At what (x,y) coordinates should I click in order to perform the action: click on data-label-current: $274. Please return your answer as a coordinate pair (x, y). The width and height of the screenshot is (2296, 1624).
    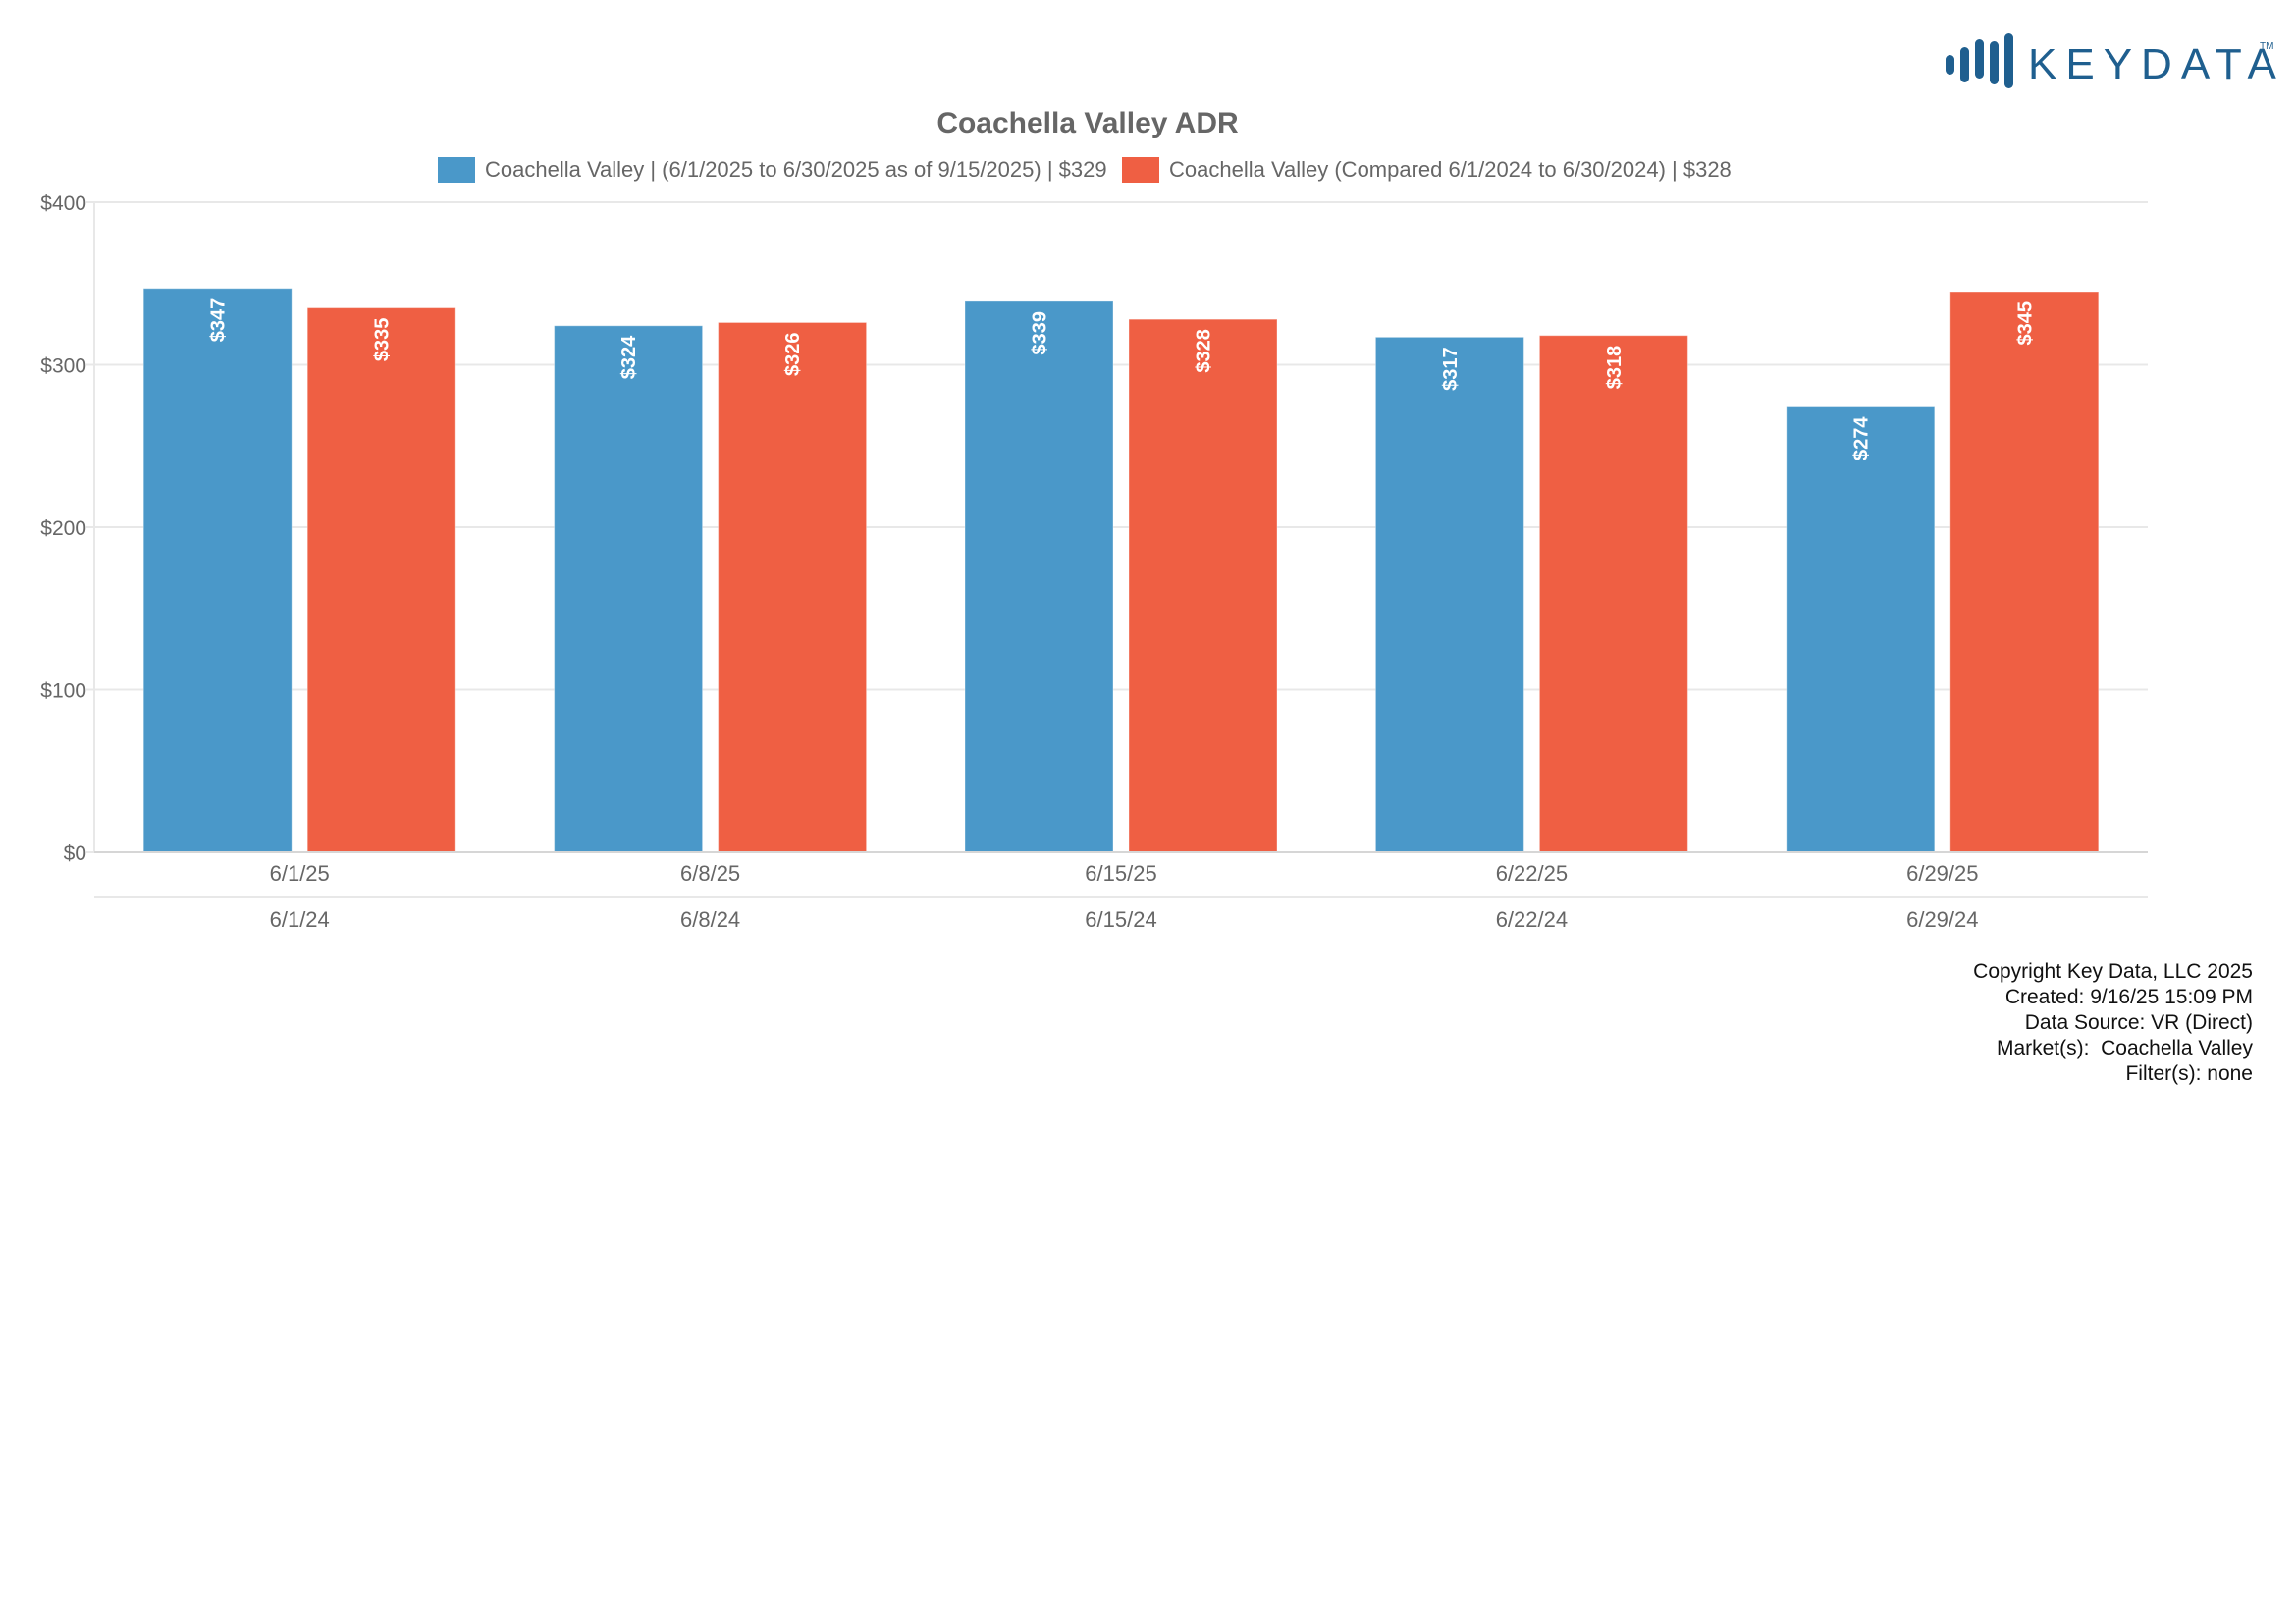
    Looking at the image, I should click on (1861, 438).